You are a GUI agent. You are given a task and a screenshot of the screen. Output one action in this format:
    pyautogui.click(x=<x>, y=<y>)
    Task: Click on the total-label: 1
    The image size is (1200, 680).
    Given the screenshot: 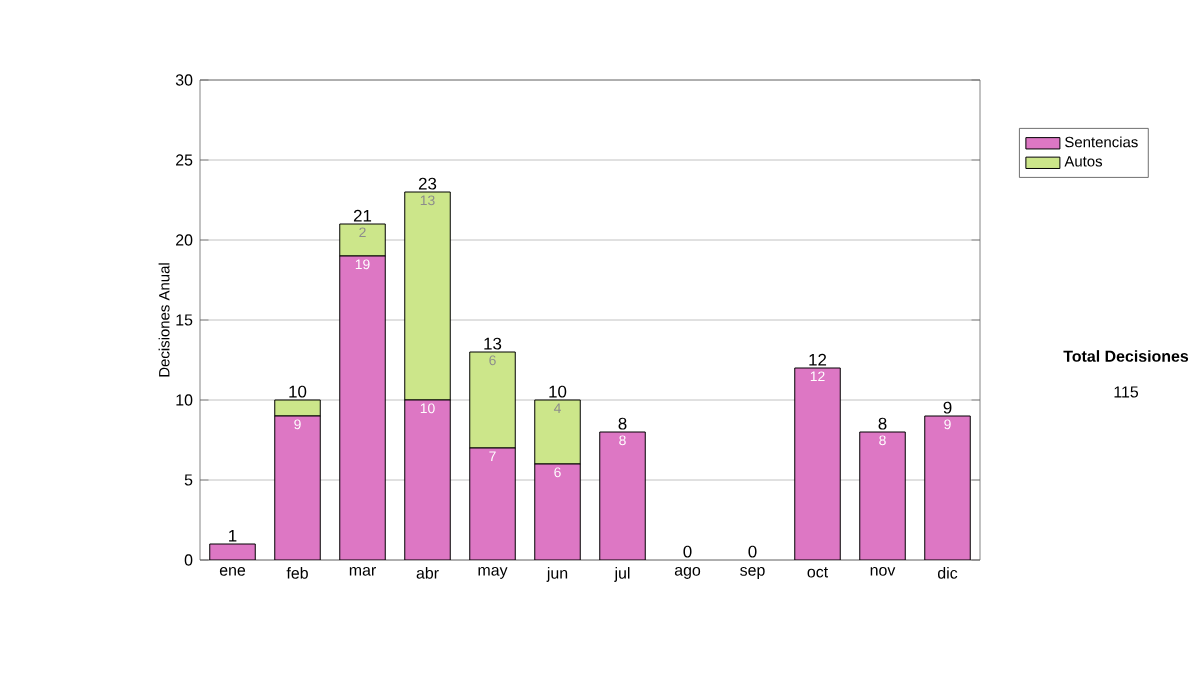 What is the action you would take?
    pyautogui.click(x=233, y=535)
    